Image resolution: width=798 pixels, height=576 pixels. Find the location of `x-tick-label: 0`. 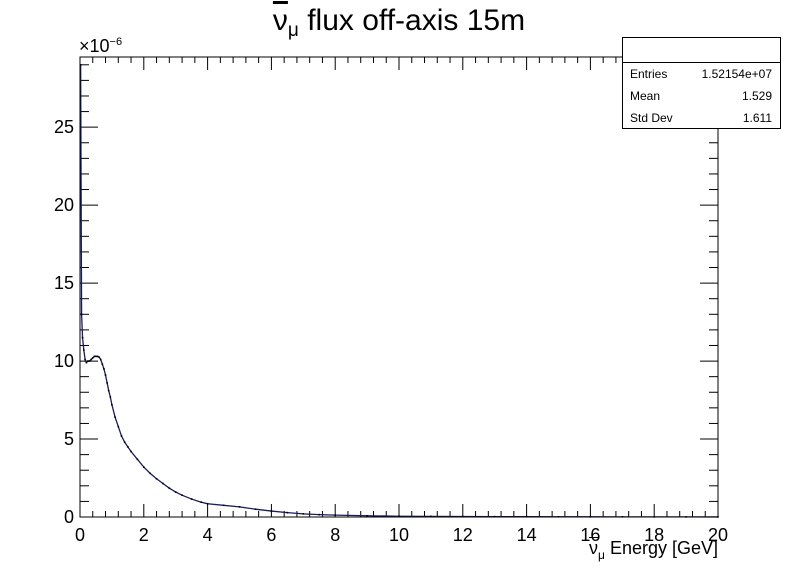

x-tick-label: 0 is located at coordinates (80, 535).